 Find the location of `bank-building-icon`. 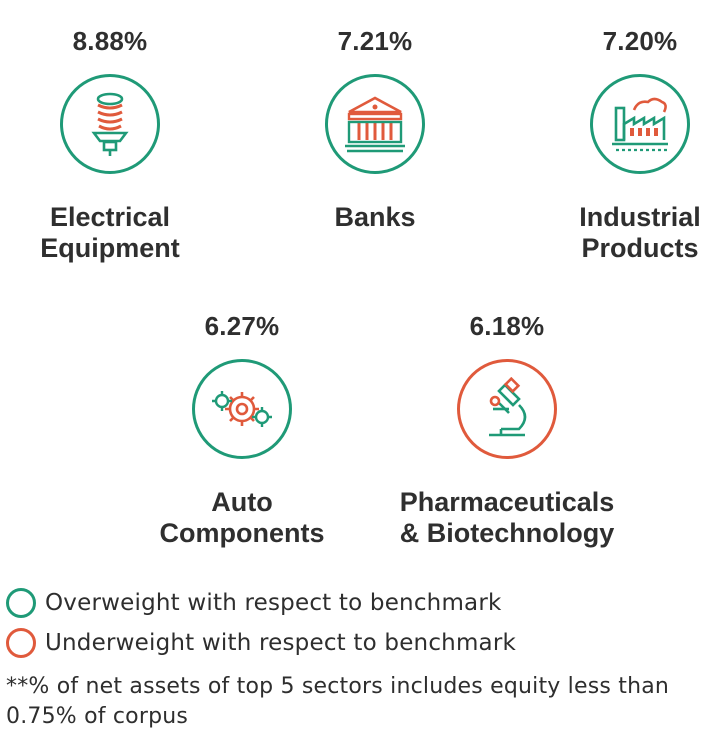

bank-building-icon is located at coordinates (375, 124).